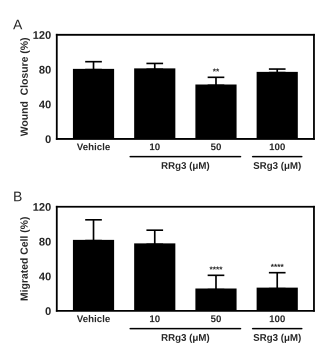  I want to click on chart-title: B, so click(18, 197).